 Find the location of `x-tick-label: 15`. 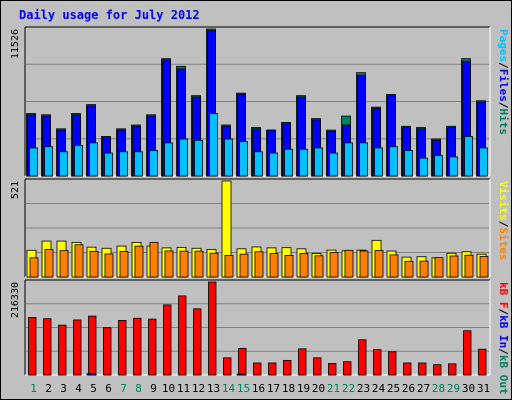

x-tick-label: 15 is located at coordinates (243, 388).